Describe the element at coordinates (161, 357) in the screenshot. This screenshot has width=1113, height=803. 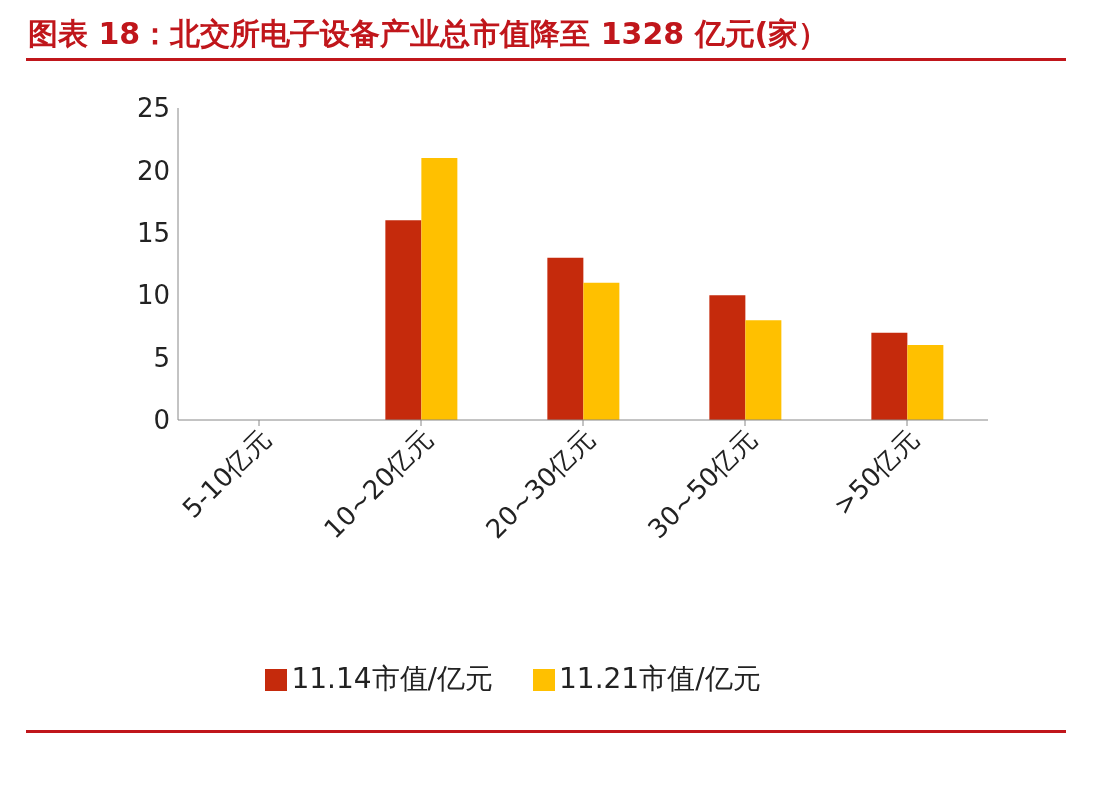
I see `y-tick-label: 5` at that location.